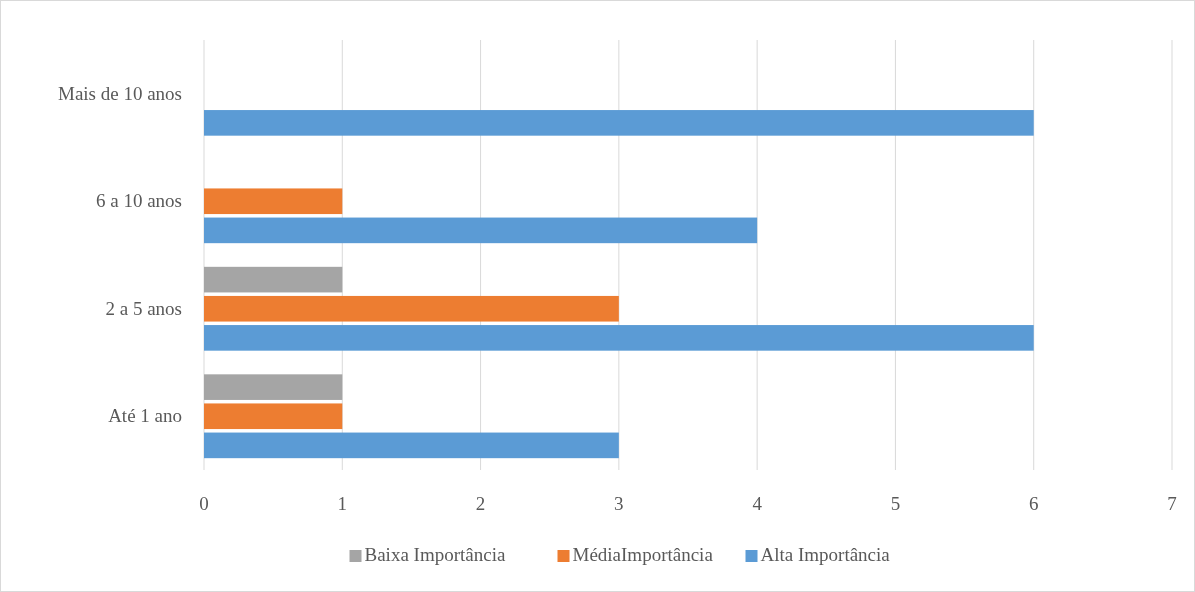 The image size is (1195, 592). Describe the element at coordinates (204, 503) in the screenshot. I see `x-tick-label: 0` at that location.